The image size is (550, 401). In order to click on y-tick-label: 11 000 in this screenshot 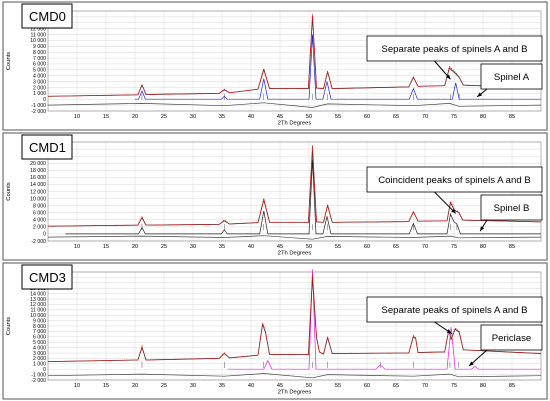, I will do `click(39, 311)`.